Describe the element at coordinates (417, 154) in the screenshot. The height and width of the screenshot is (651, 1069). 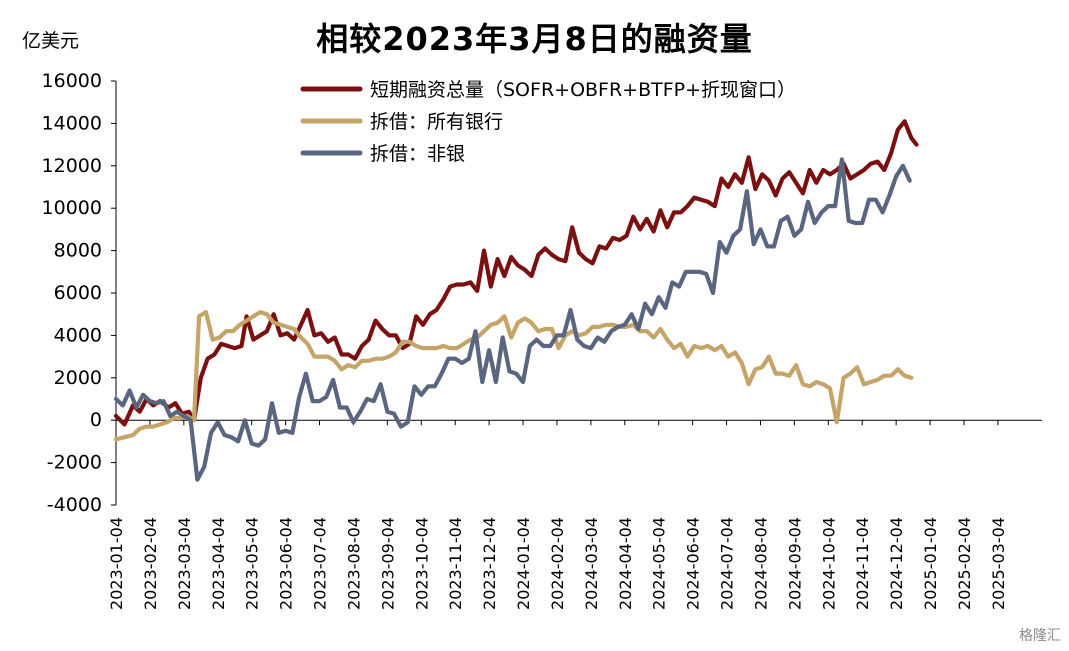
I see `legend-label-3: 拆借：非银` at that location.